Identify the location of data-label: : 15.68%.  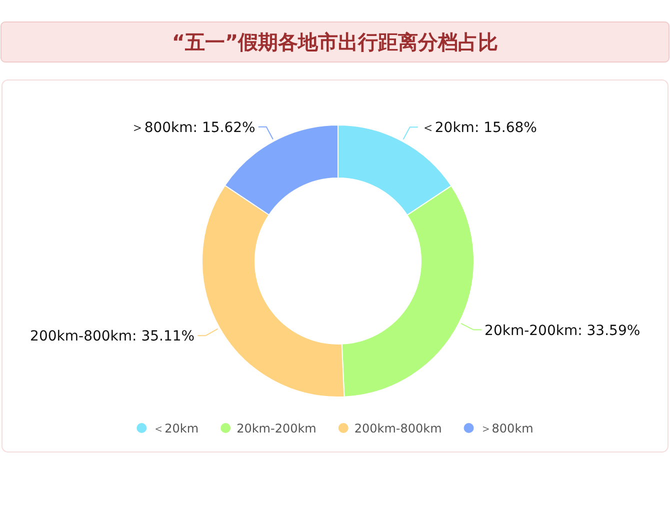
(506, 128).